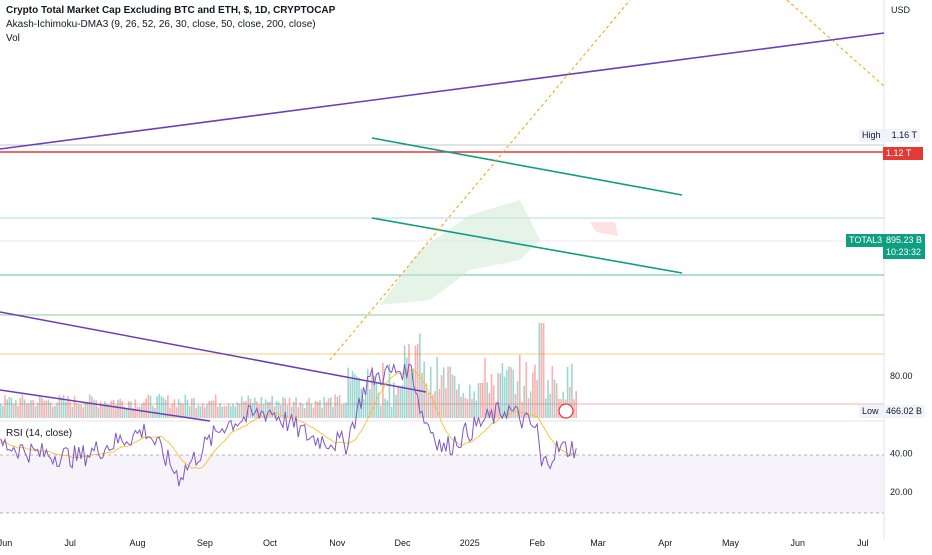 Image resolution: width=932 pixels, height=555 pixels. What do you see at coordinates (904, 135) in the screenshot?
I see `high-value: 1.16 T` at bounding box center [904, 135].